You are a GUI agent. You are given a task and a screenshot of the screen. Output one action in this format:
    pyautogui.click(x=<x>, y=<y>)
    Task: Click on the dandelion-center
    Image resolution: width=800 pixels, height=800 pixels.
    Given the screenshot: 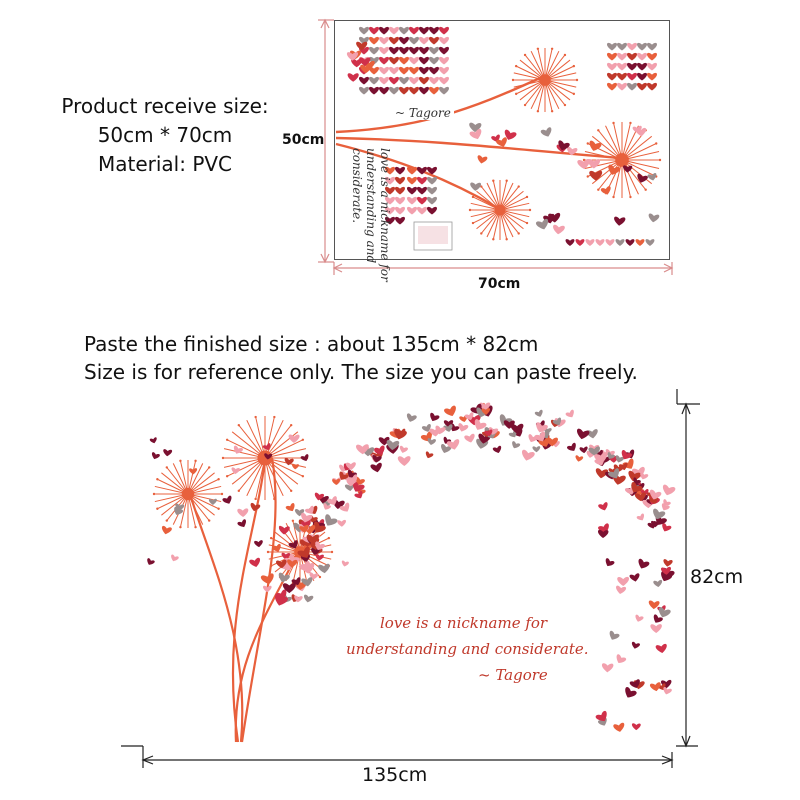 What is the action you would take?
    pyautogui.click(x=500, y=210)
    